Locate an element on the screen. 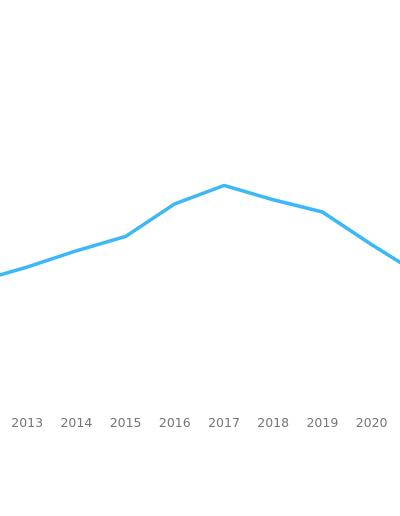 Image resolution: width=400 pixels, height=516 pixels. x-tick-label-2017: 2017 is located at coordinates (224, 422).